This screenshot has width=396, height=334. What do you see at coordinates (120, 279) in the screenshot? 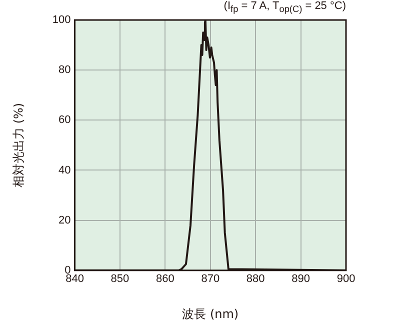
I see `x-tick-label: 850` at bounding box center [120, 279].